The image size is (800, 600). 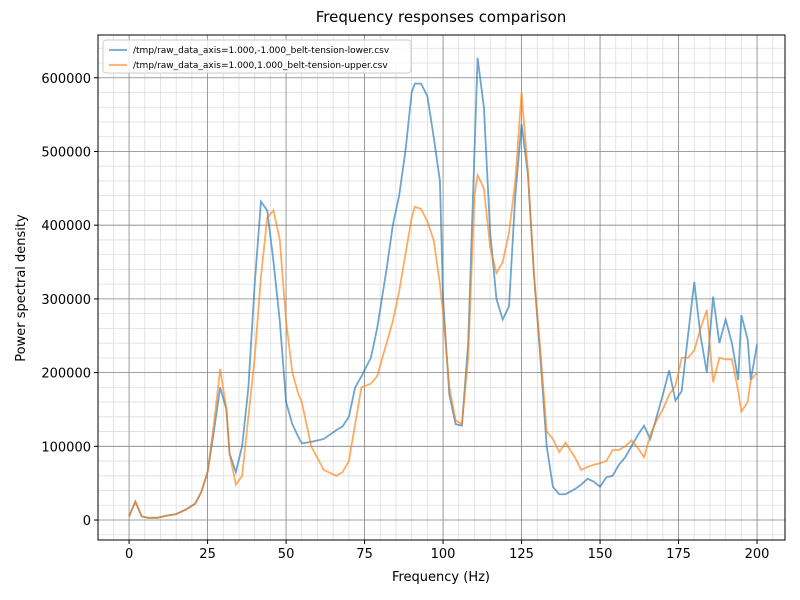 I want to click on y-tick-label: 600000, so click(x=66, y=79).